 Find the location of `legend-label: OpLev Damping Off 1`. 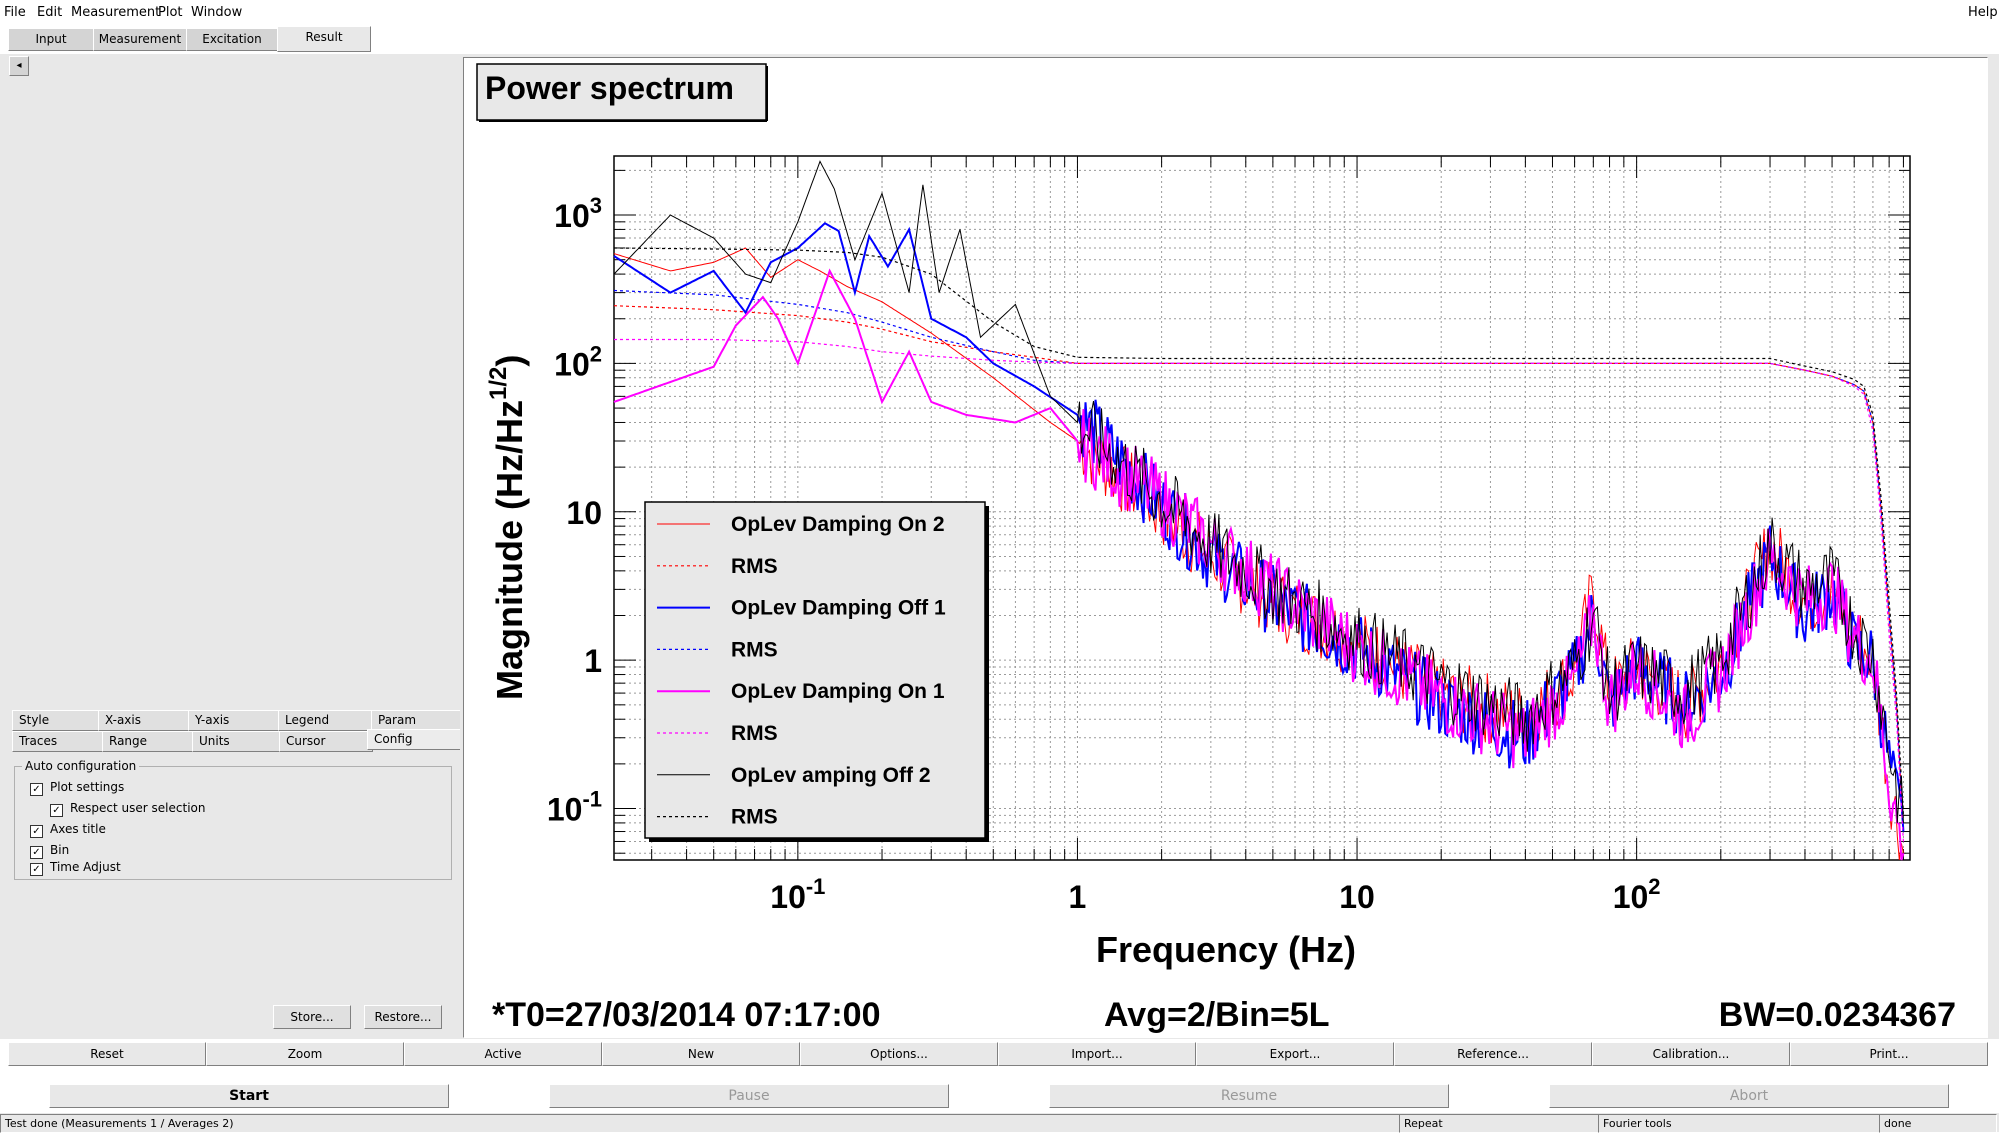

legend-label: OpLev Damping Off 1 is located at coordinates (838, 608).